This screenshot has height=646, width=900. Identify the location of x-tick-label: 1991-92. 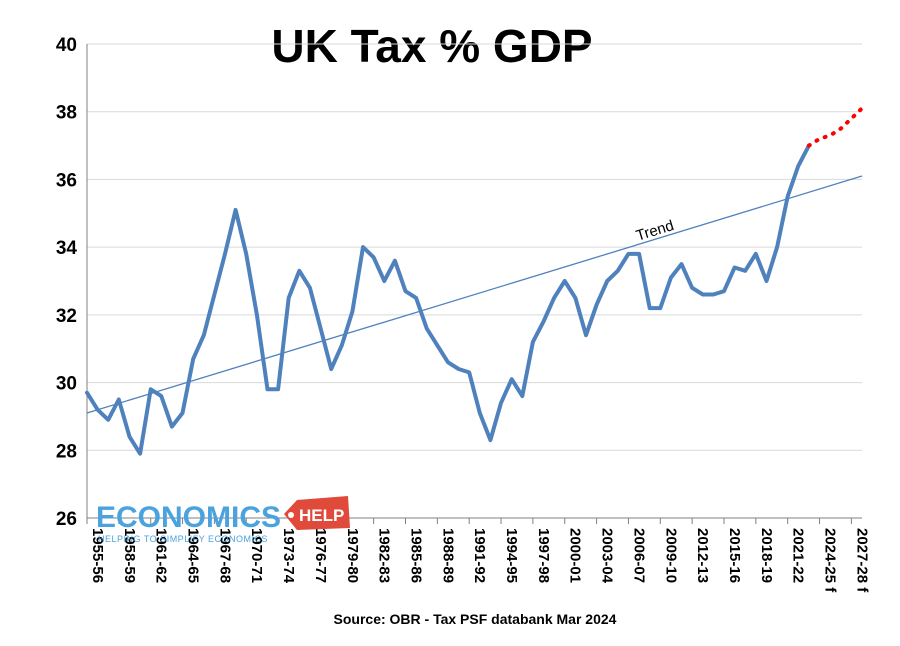
(479, 555).